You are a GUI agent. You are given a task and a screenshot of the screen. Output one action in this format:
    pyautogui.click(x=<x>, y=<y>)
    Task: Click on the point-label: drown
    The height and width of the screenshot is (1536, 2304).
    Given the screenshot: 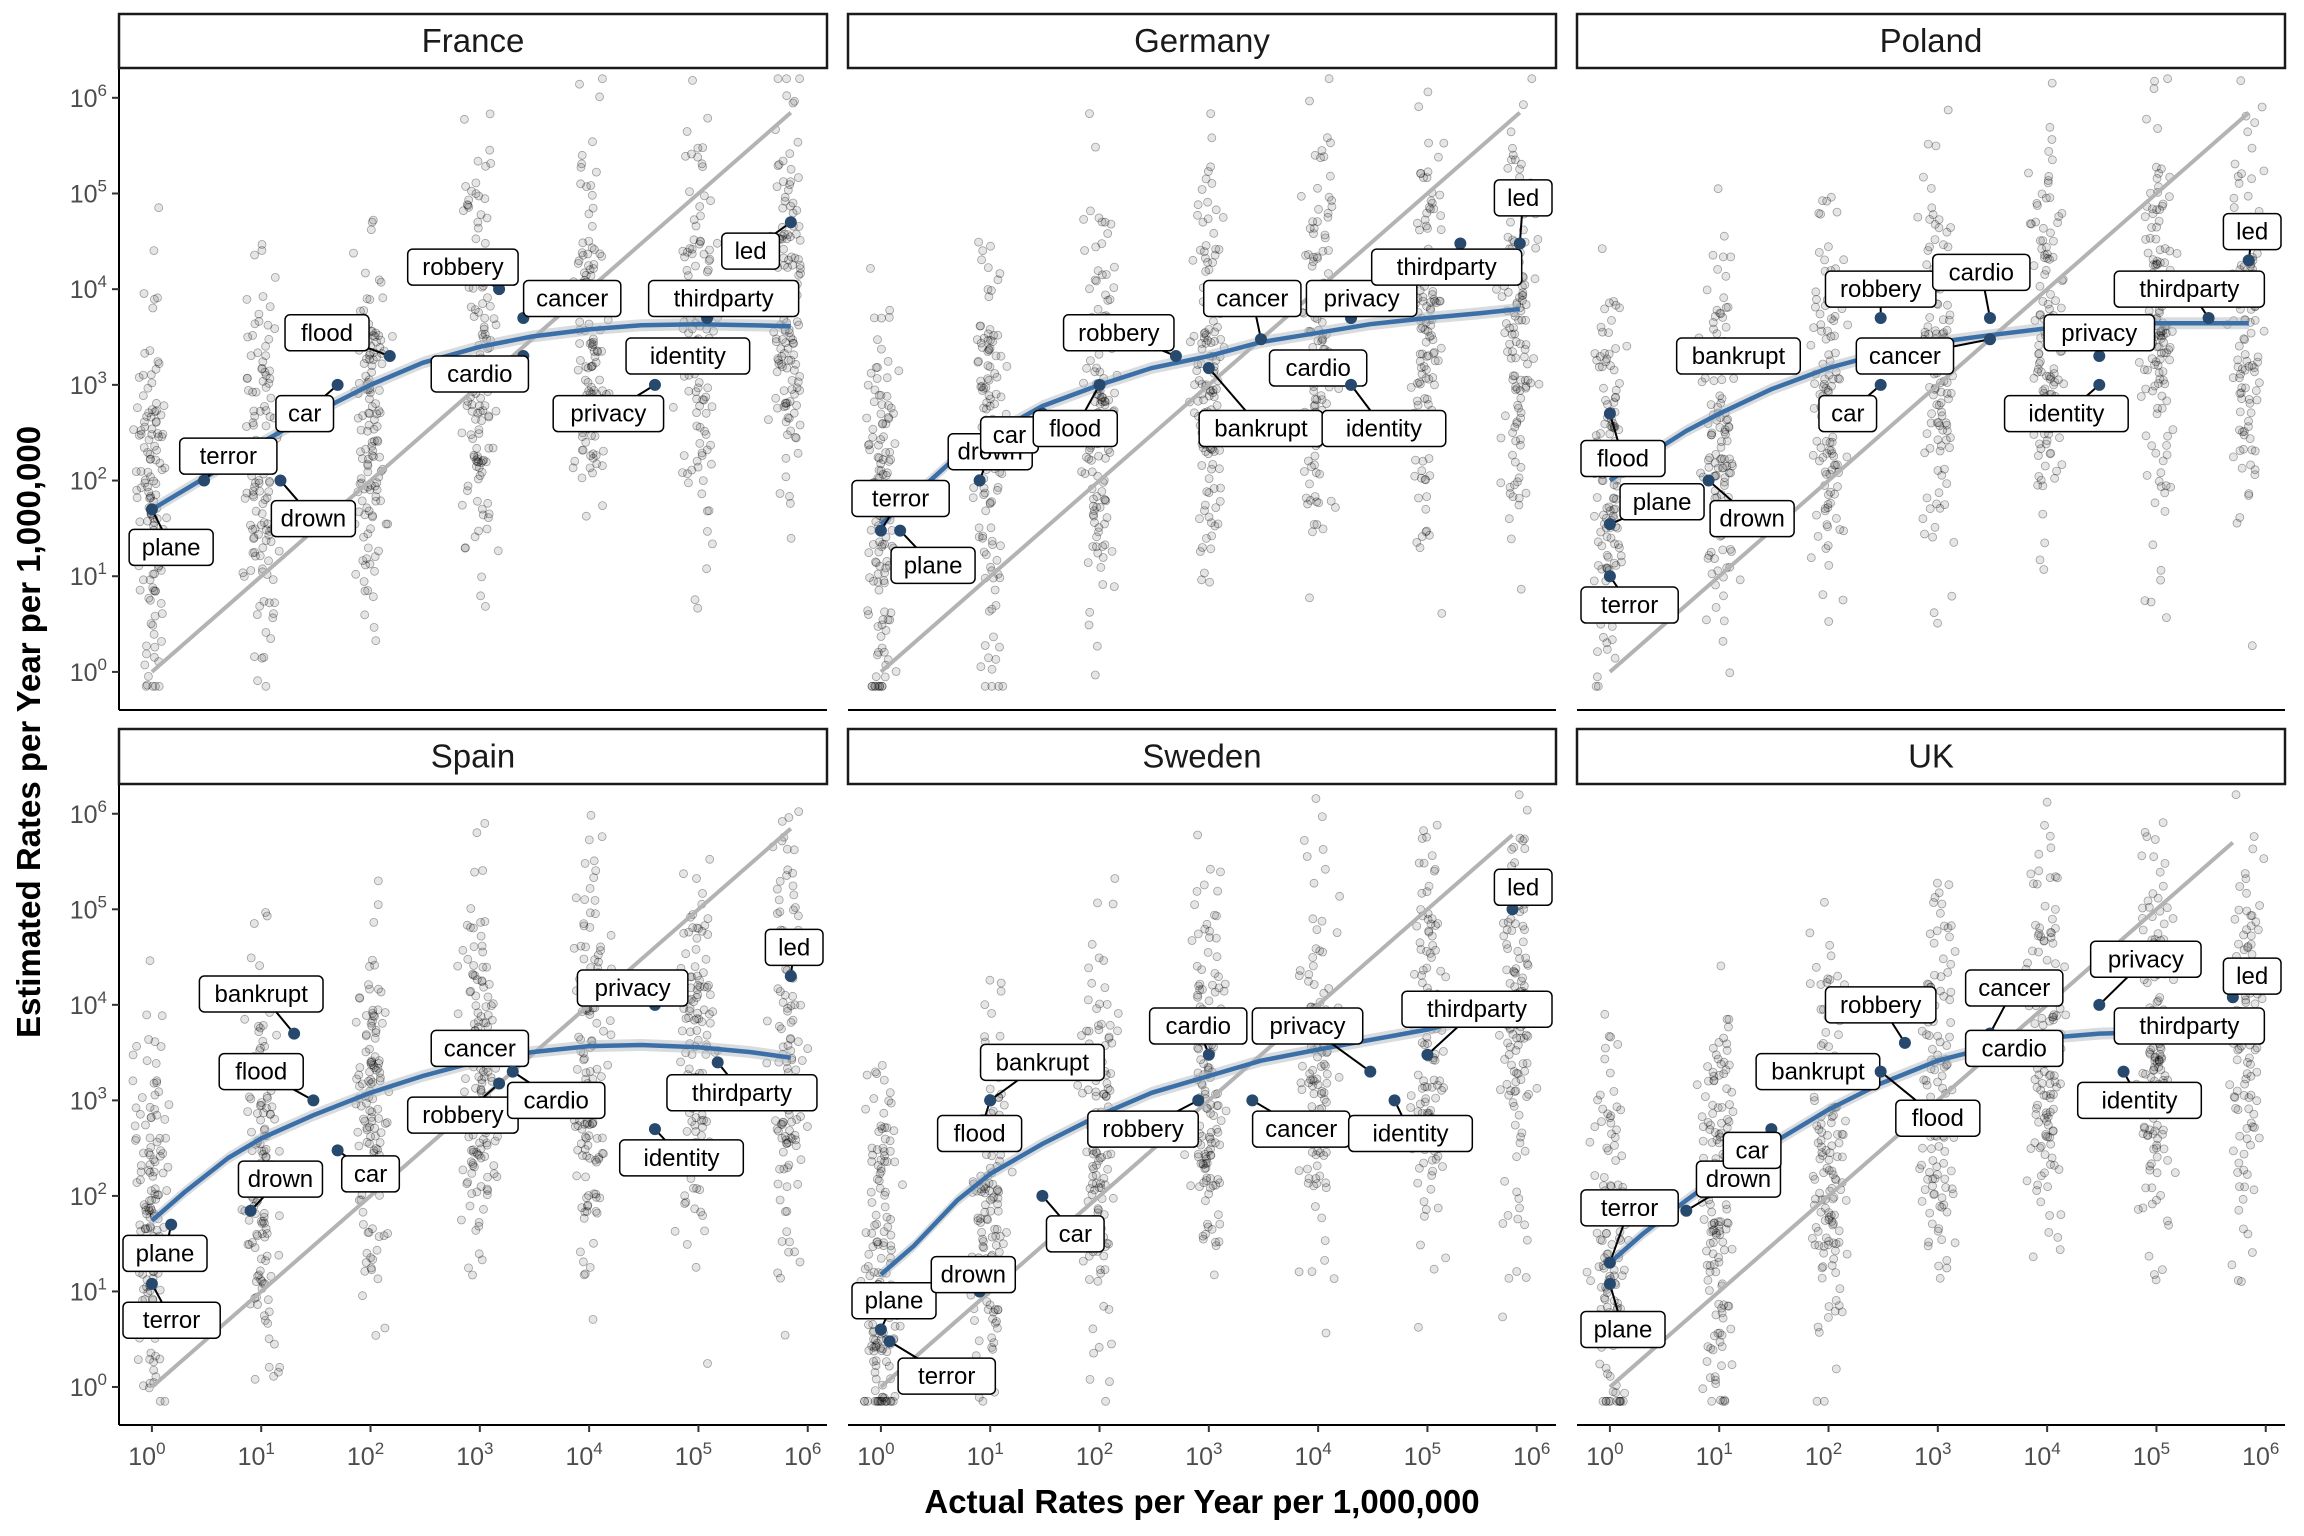 What is the action you would take?
    pyautogui.click(x=313, y=519)
    